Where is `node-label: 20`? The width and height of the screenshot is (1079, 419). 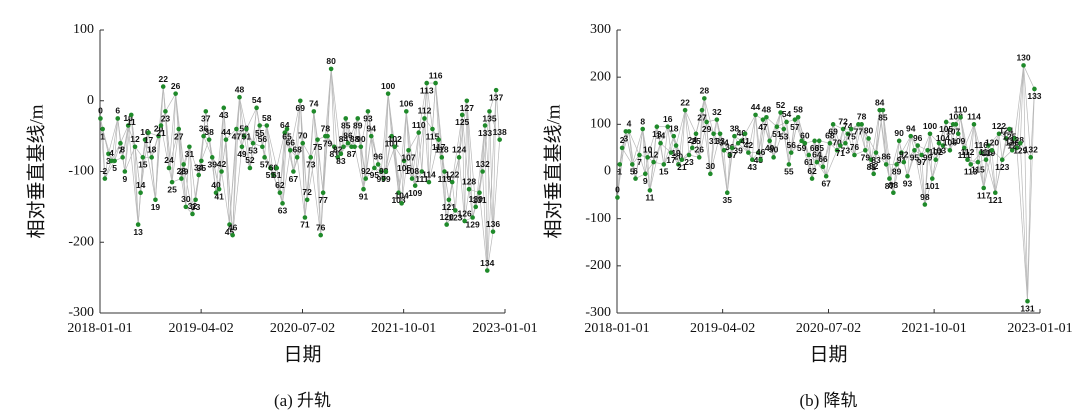
node-label: 20 is located at coordinates (159, 128).